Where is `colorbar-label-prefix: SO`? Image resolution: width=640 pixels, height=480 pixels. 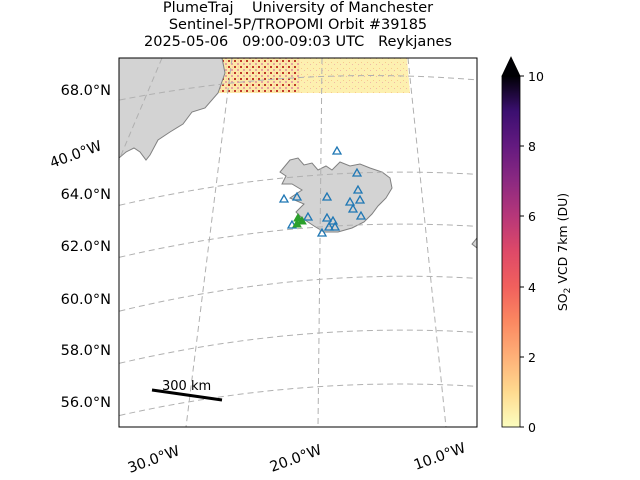 colorbar-label-prefix: SO is located at coordinates (562, 302).